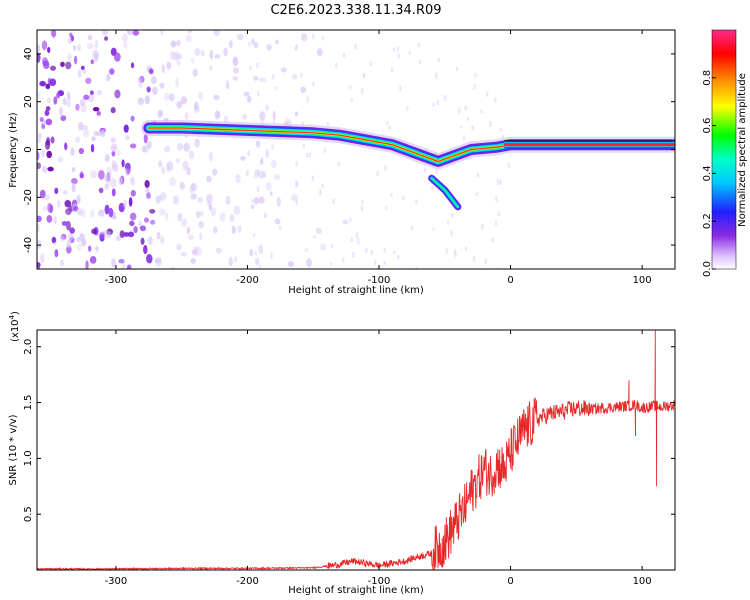 This screenshot has width=750, height=600. Describe the element at coordinates (28, 245) in the screenshot. I see `spectrogram-ytick-label: -40` at that location.